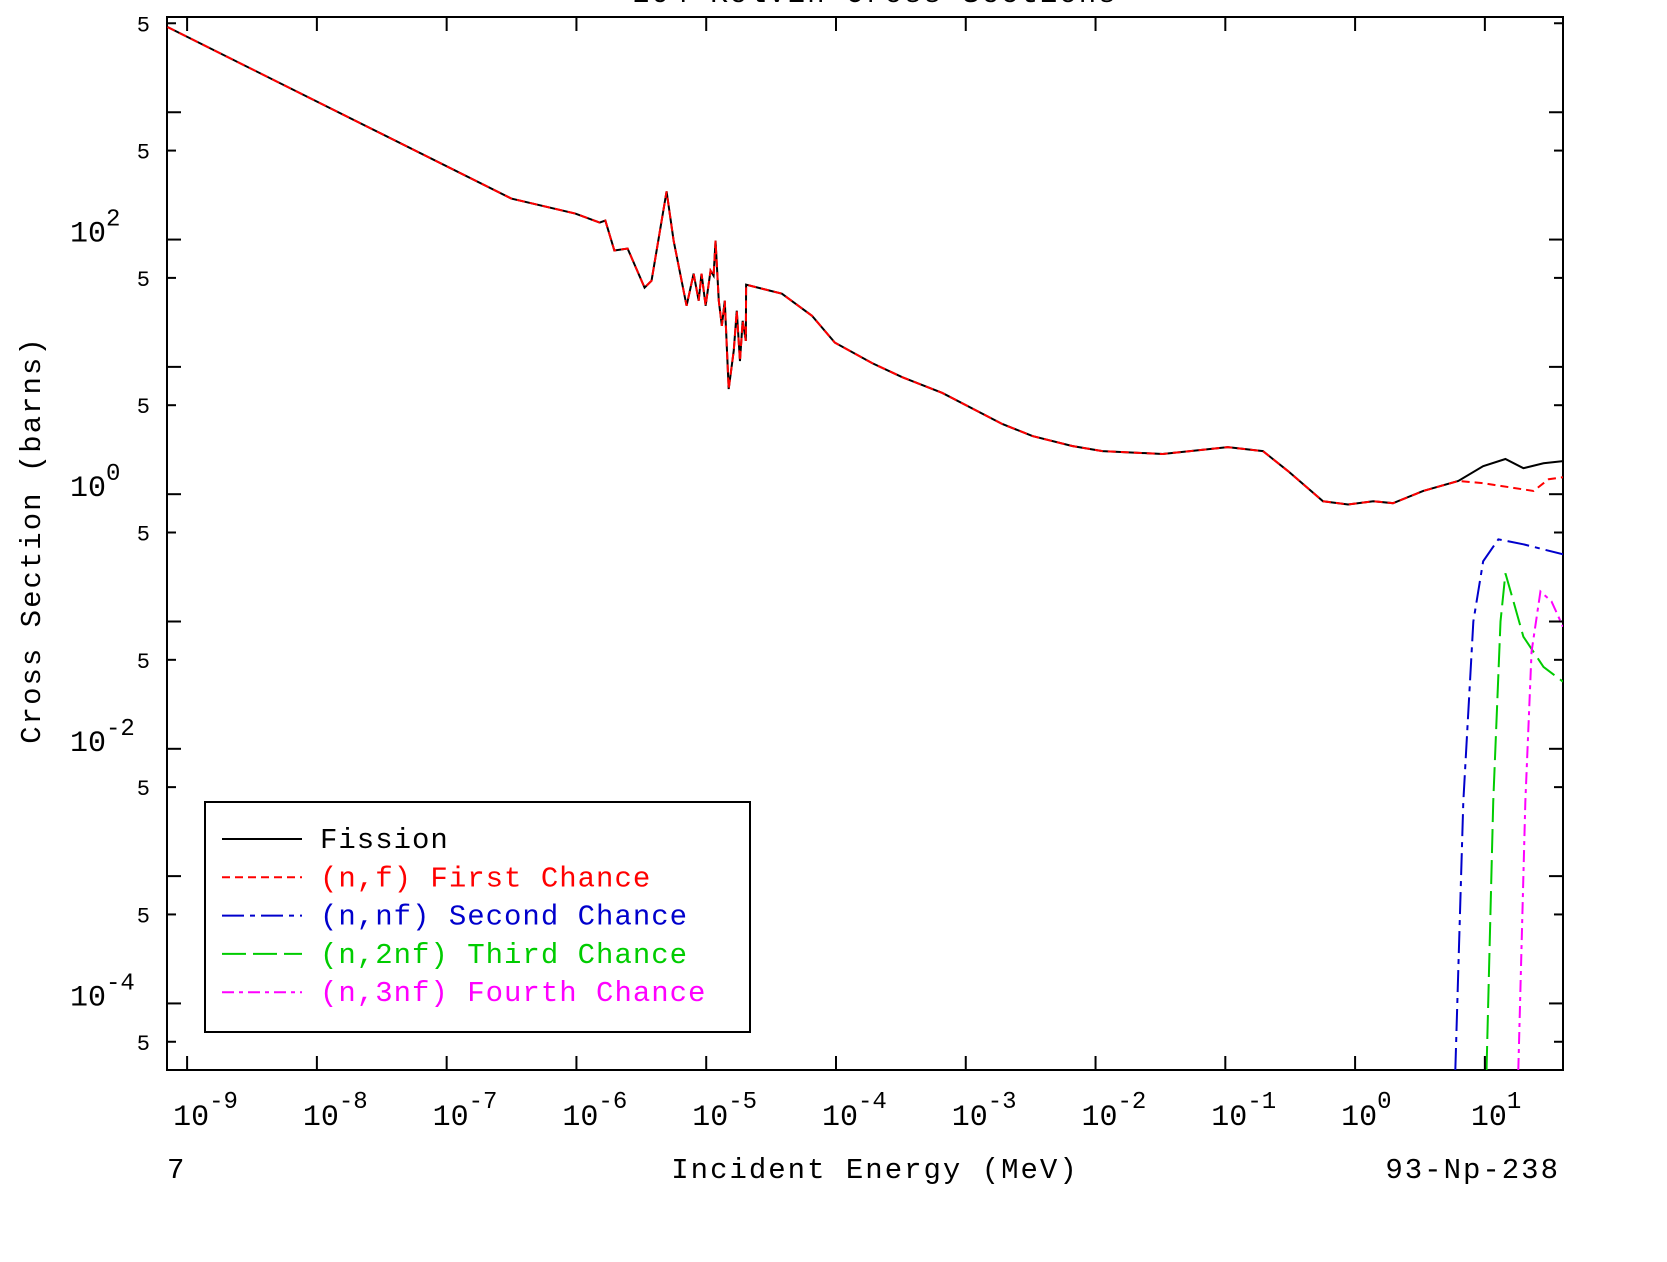  What do you see at coordinates (1514, 1102) in the screenshot?
I see `x-tick-exponent: 1` at bounding box center [1514, 1102].